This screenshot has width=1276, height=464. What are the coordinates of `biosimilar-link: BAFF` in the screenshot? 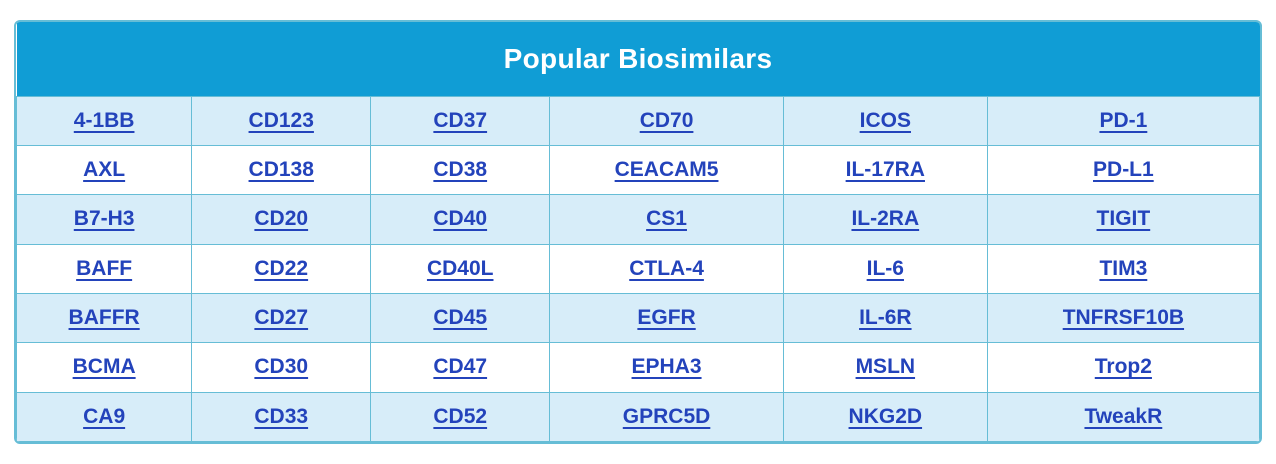 It's located at (104, 268).